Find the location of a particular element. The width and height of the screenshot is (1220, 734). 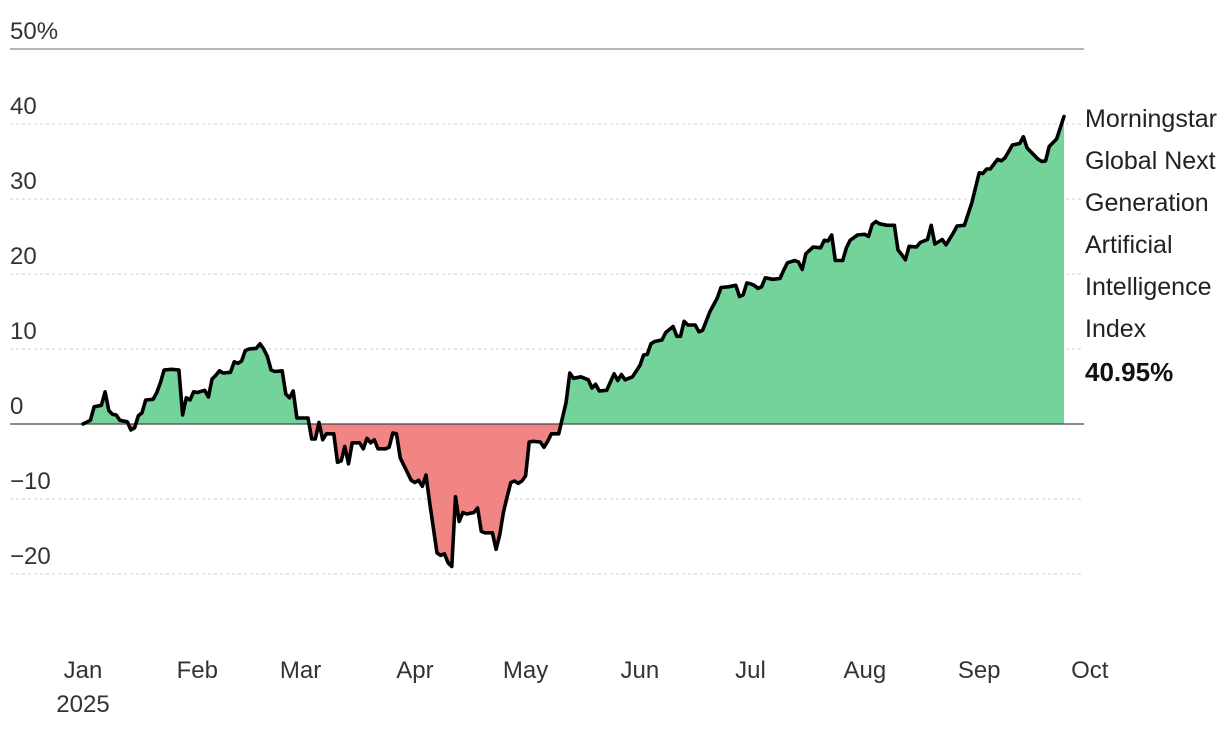

y-tick-label: −10 is located at coordinates (30, 481).